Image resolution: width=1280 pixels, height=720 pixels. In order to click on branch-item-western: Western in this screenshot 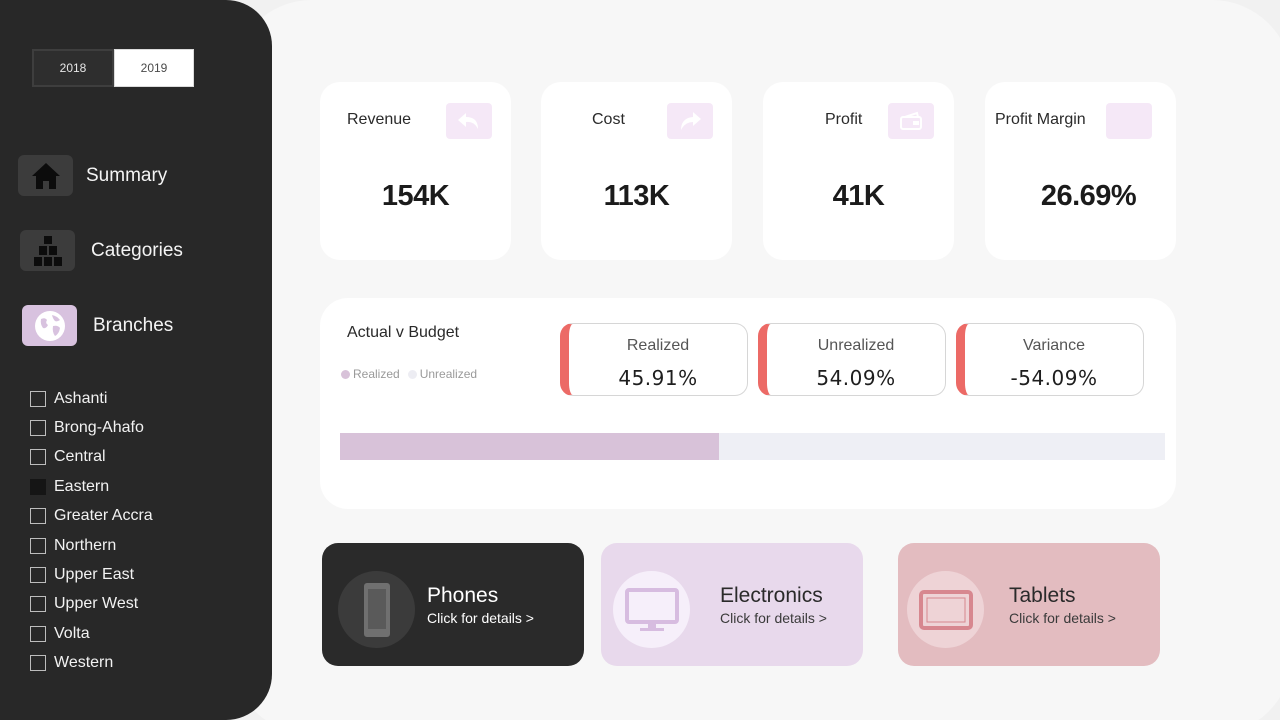, I will do `click(91, 663)`.